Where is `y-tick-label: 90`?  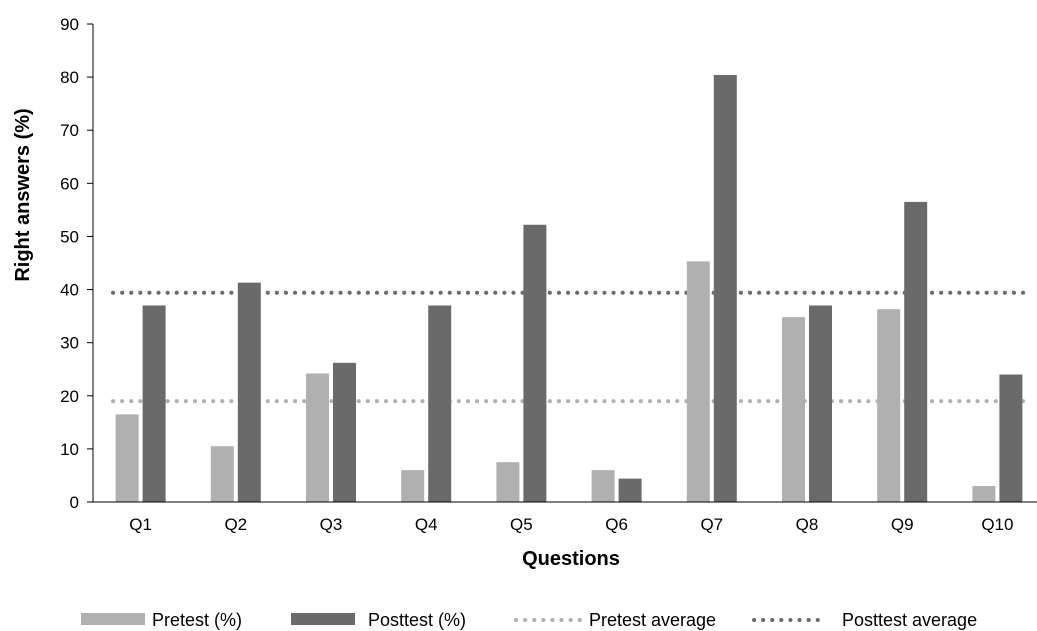 y-tick-label: 90 is located at coordinates (69, 24).